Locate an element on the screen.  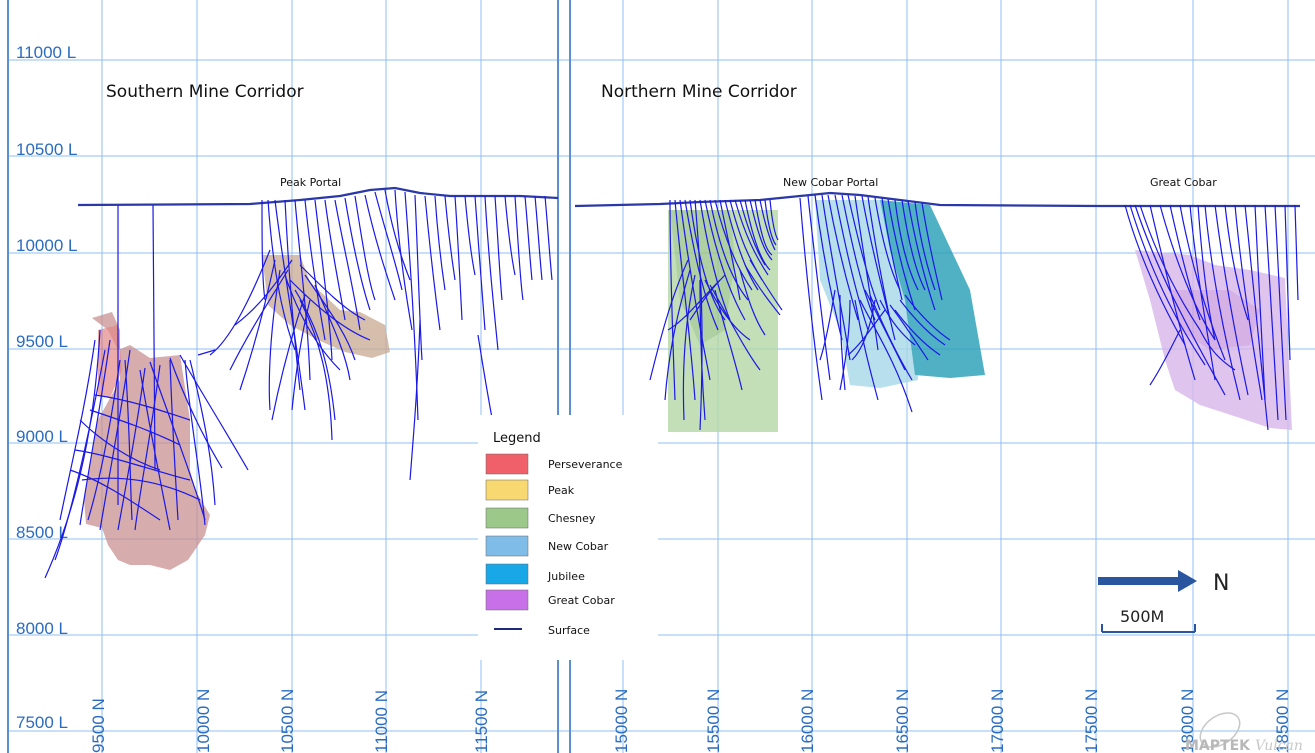
peak-portal-label: Peak Portal is located at coordinates (310, 182).